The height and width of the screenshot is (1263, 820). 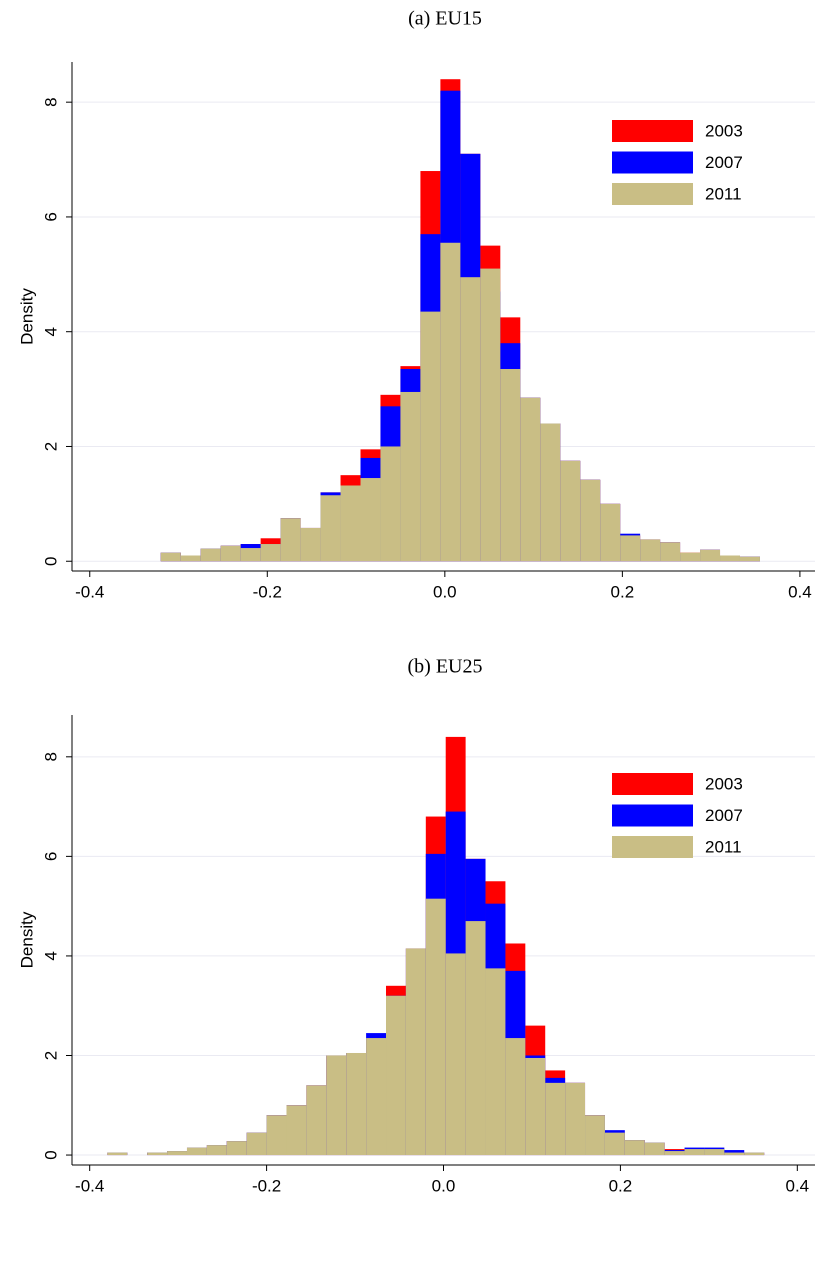 What do you see at coordinates (445, 19) in the screenshot?
I see `chart-title: (a) EU15` at bounding box center [445, 19].